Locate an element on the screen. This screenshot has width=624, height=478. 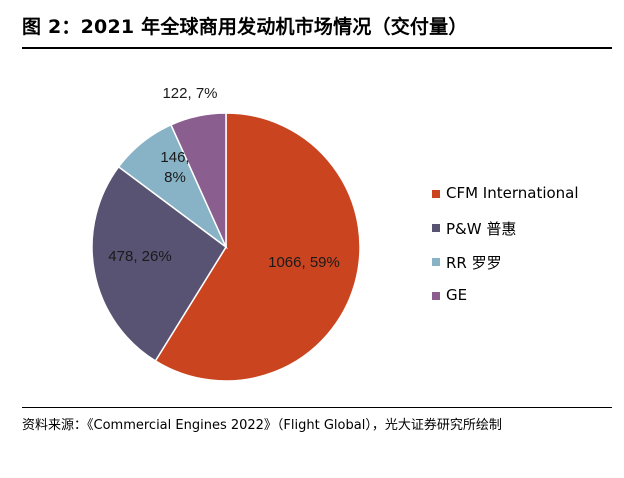
label-ge: 122, 7% is located at coordinates (189, 93).